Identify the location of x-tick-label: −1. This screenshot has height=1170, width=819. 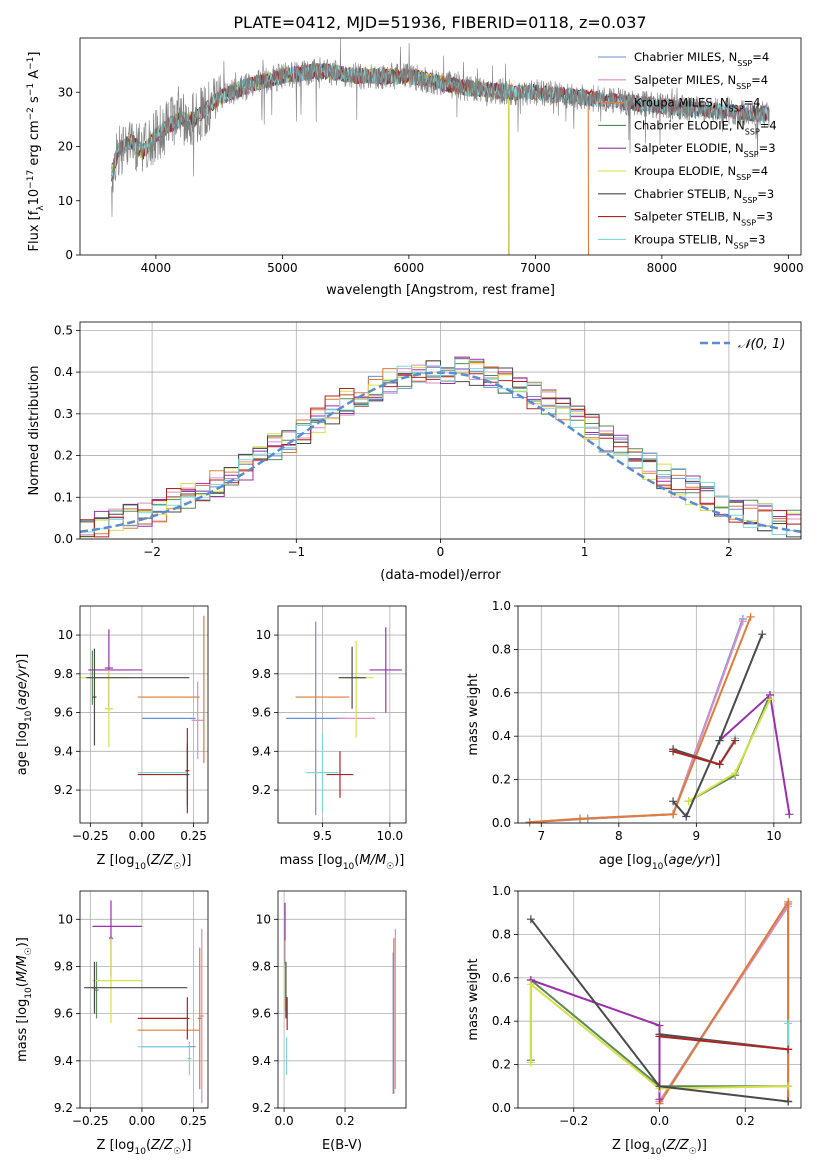
(296, 552).